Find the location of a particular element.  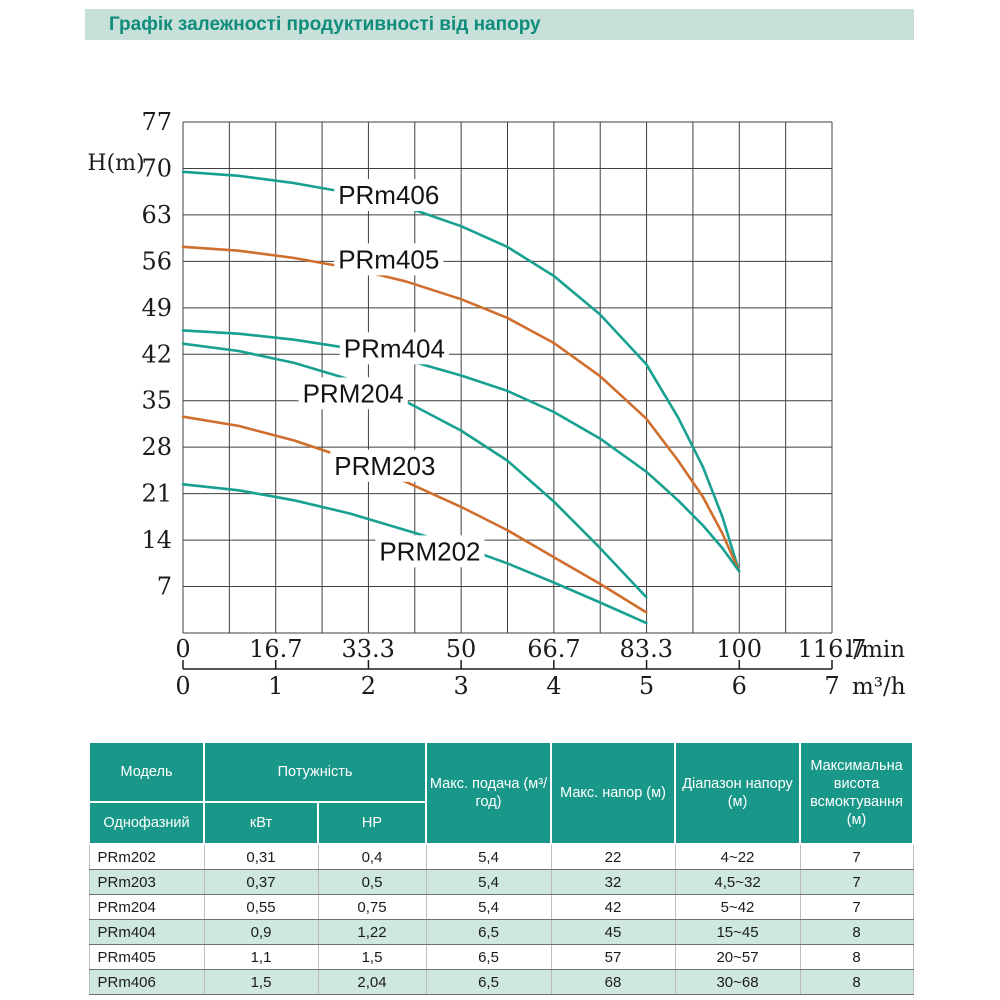

svg-text: PRm406 is located at coordinates (388, 195).